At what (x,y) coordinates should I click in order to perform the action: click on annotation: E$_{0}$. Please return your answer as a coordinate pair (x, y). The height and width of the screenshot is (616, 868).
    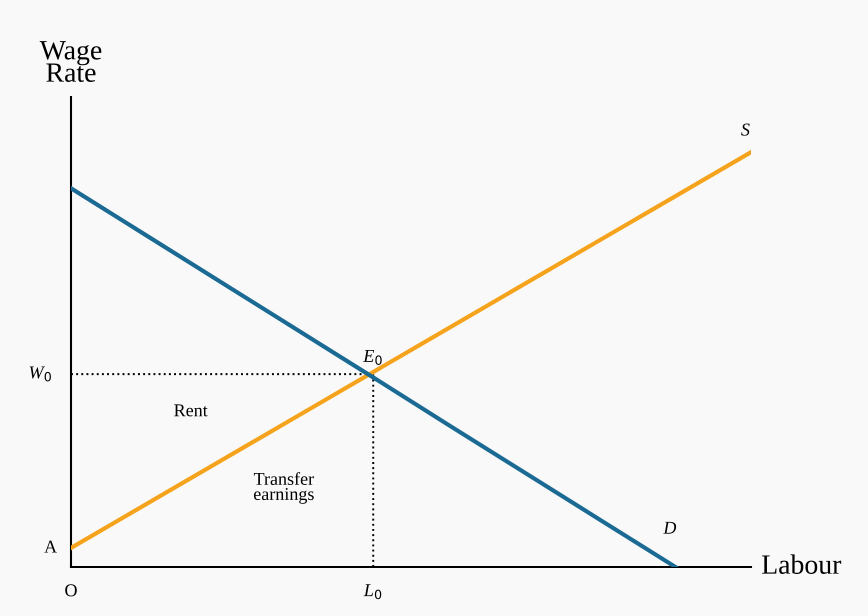
    Looking at the image, I should click on (372, 357).